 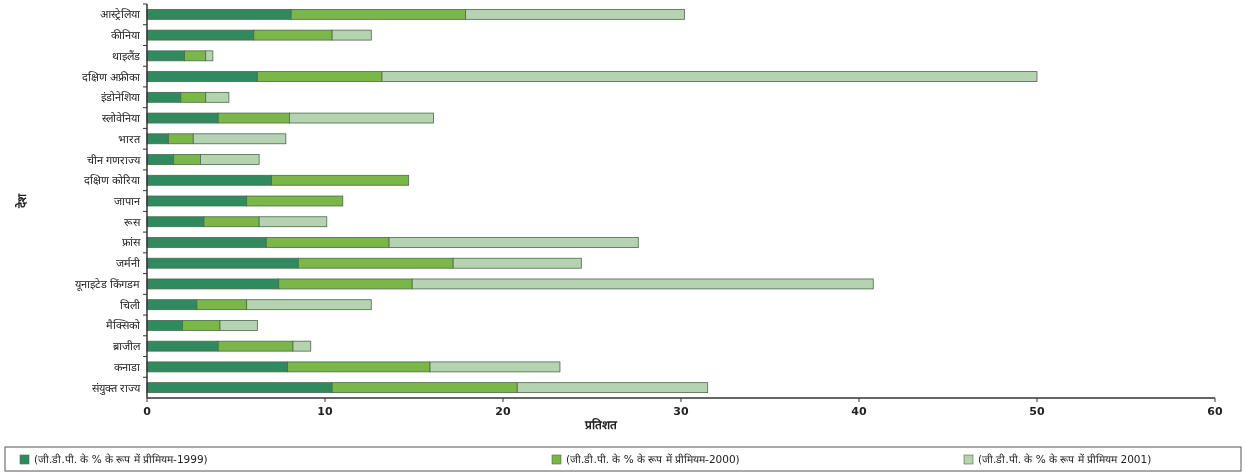 I want to click on y-tick-label: भारत, so click(x=129, y=139).